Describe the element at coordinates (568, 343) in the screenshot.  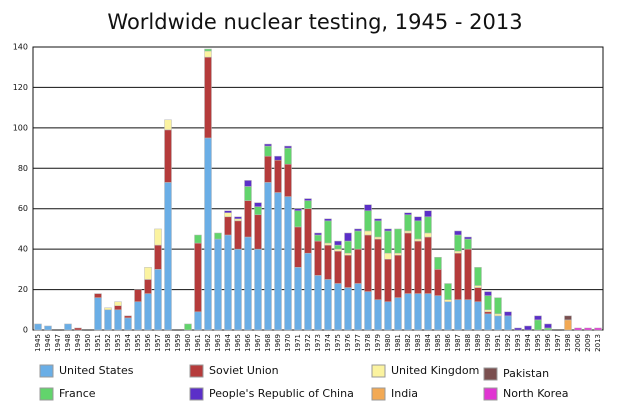
I see `x-tick-label: 1998` at that location.